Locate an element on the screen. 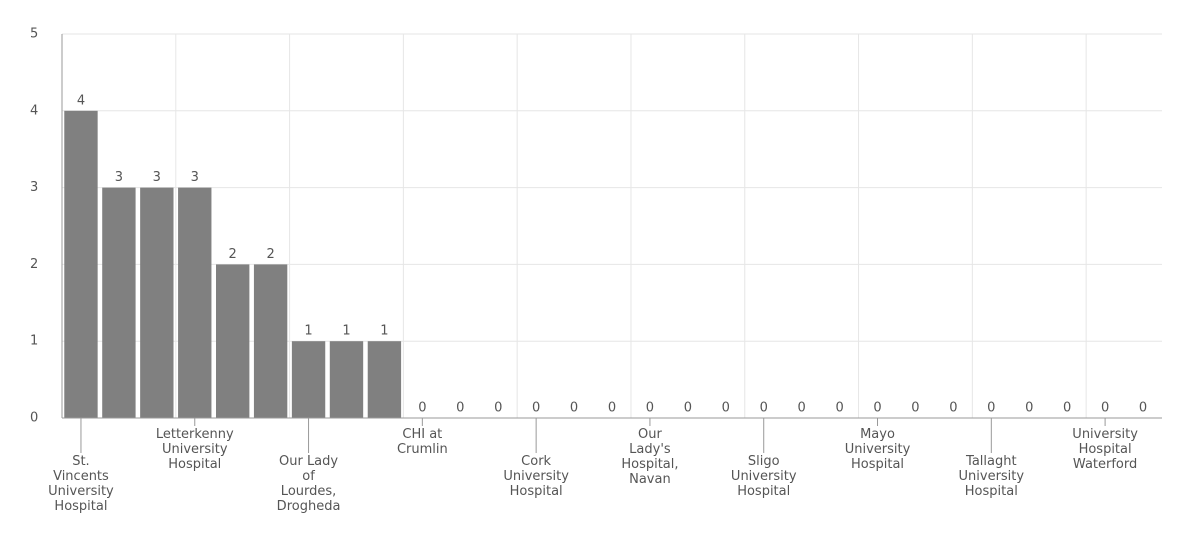 The height and width of the screenshot is (548, 1178). y-tick-label: 3 is located at coordinates (34, 187).